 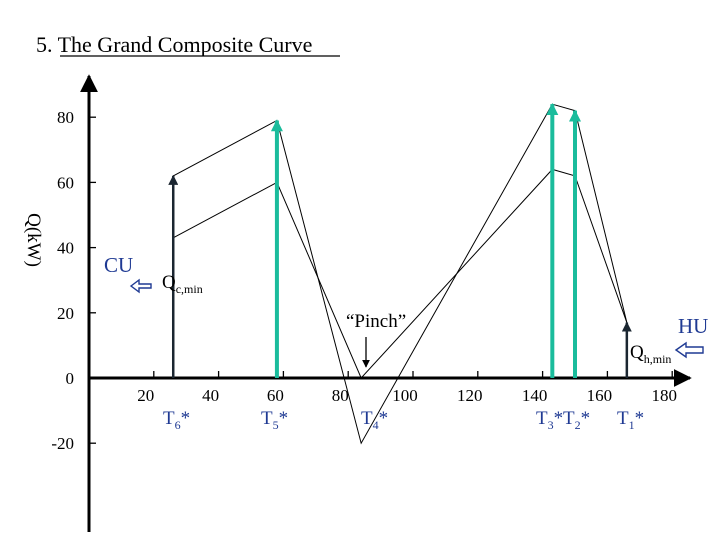 I want to click on q-hot-min-label: Qh,min, so click(x=650, y=354).